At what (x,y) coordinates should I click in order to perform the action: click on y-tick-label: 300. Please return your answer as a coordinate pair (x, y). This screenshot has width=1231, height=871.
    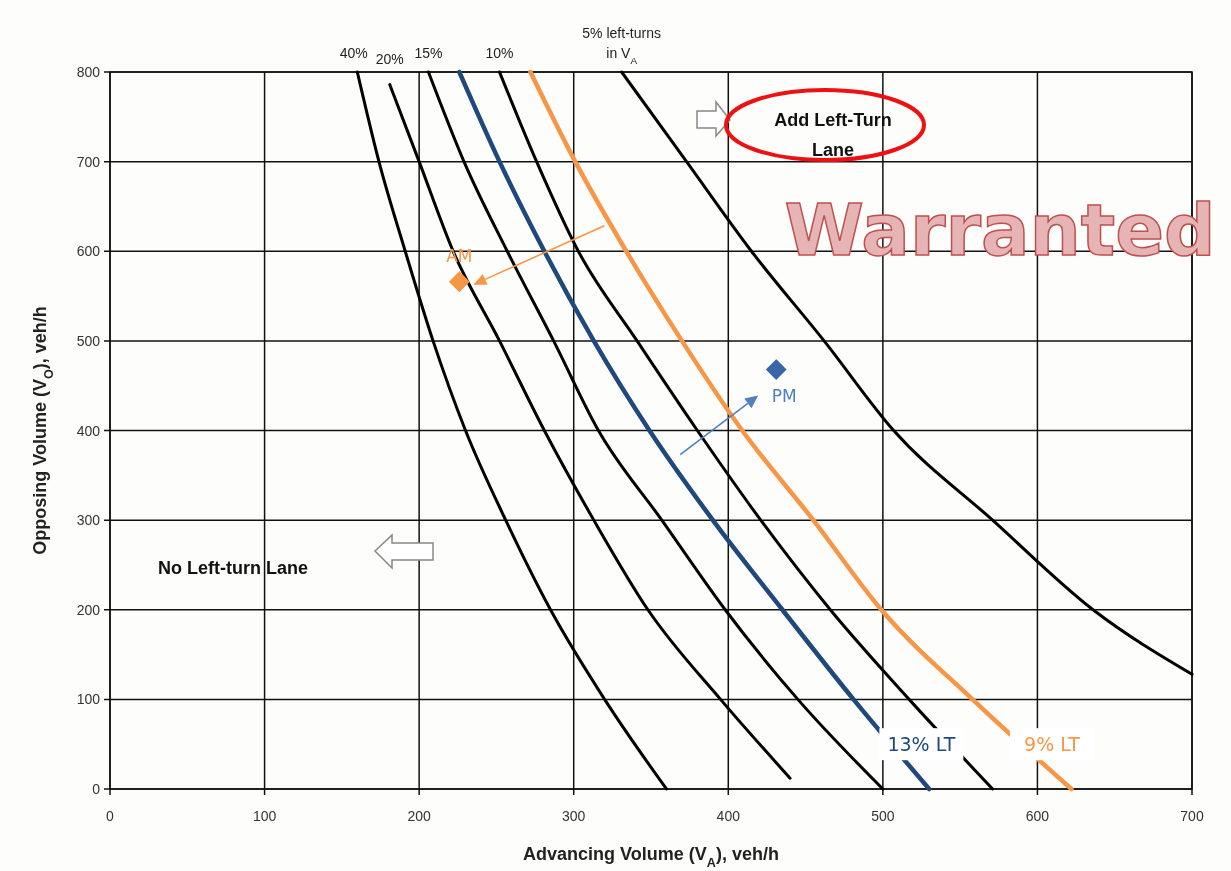
    Looking at the image, I should click on (88, 520).